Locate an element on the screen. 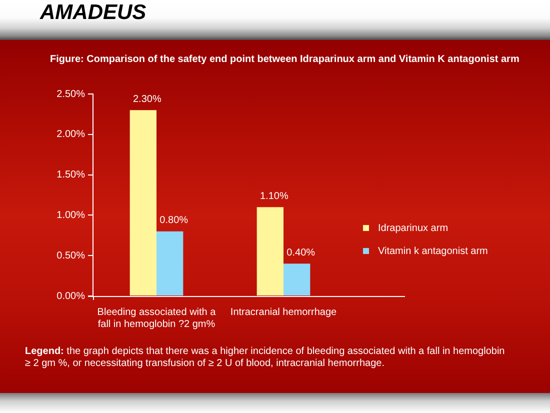  chart-subtitle: Figure: Comparison of the safety end point between Idraparinux arm and Vitamin K antagonist arm is located at coordinates (285, 60).